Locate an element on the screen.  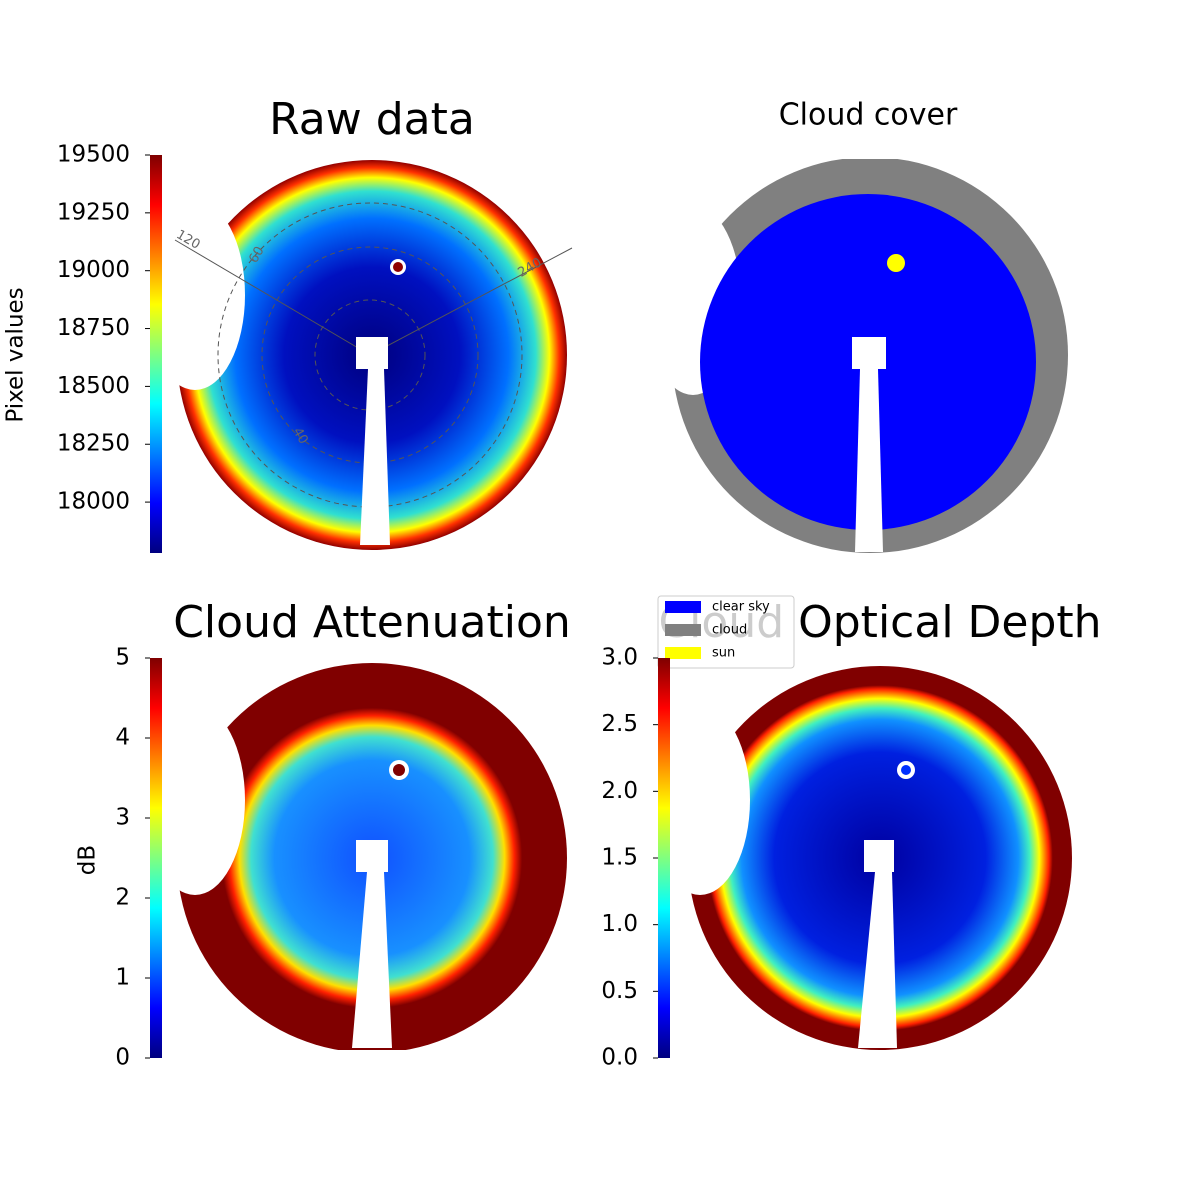
legend-items: clear sky cloud sun is located at coordinates (717, 630).